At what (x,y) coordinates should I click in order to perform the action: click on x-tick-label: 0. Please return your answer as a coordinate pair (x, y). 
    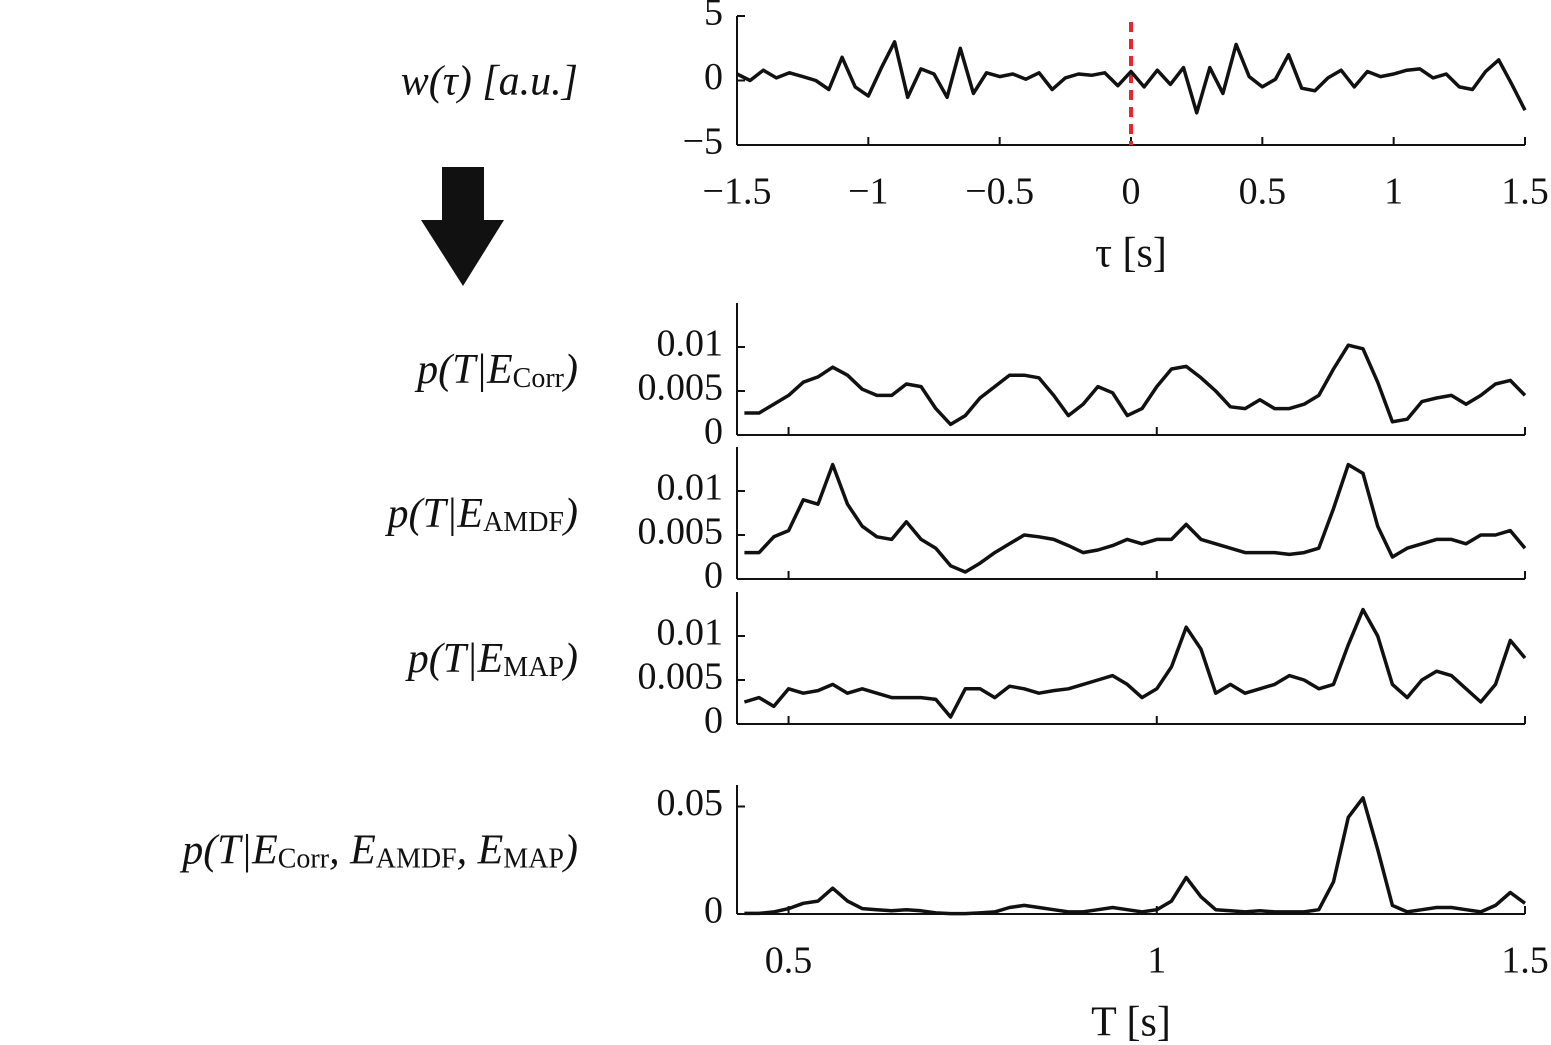
    Looking at the image, I should click on (1131, 192).